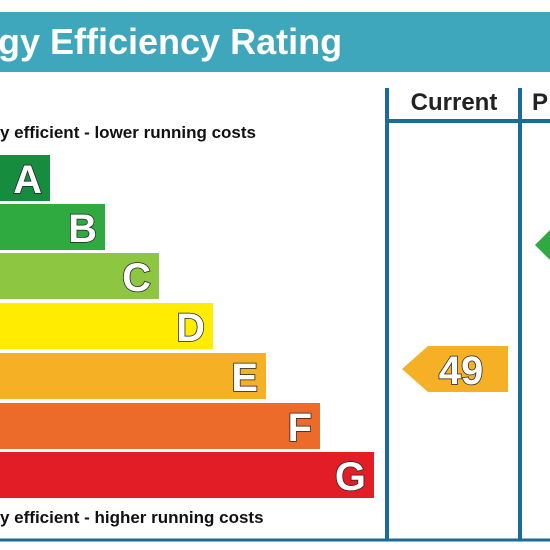 This screenshot has height=550, width=550. Describe the element at coordinates (136, 278) in the screenshot. I see `band-letter: C` at that location.